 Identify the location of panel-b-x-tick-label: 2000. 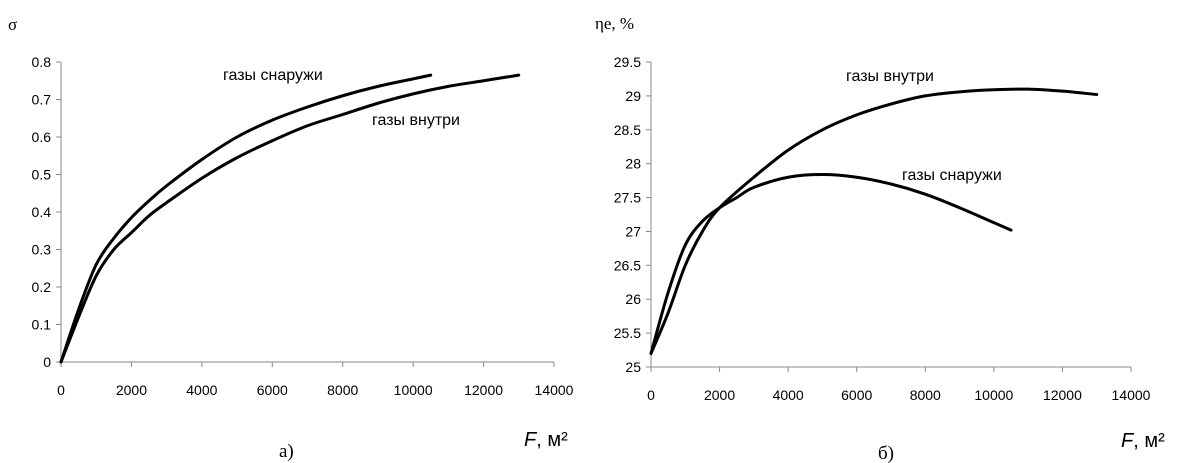
(719, 395).